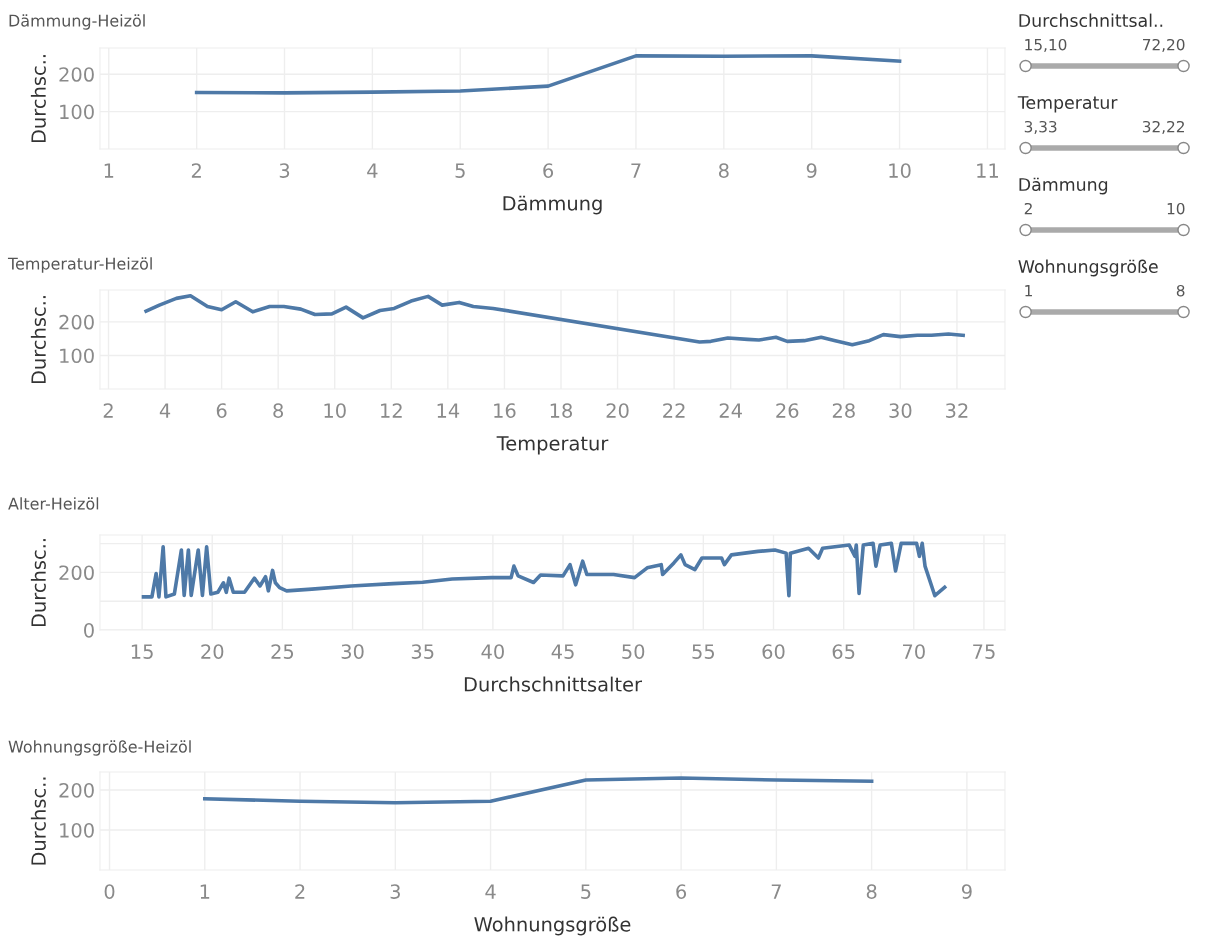 This screenshot has width=1205, height=945. What do you see at coordinates (1046, 45) in the screenshot?
I see `text: 15,10` at bounding box center [1046, 45].